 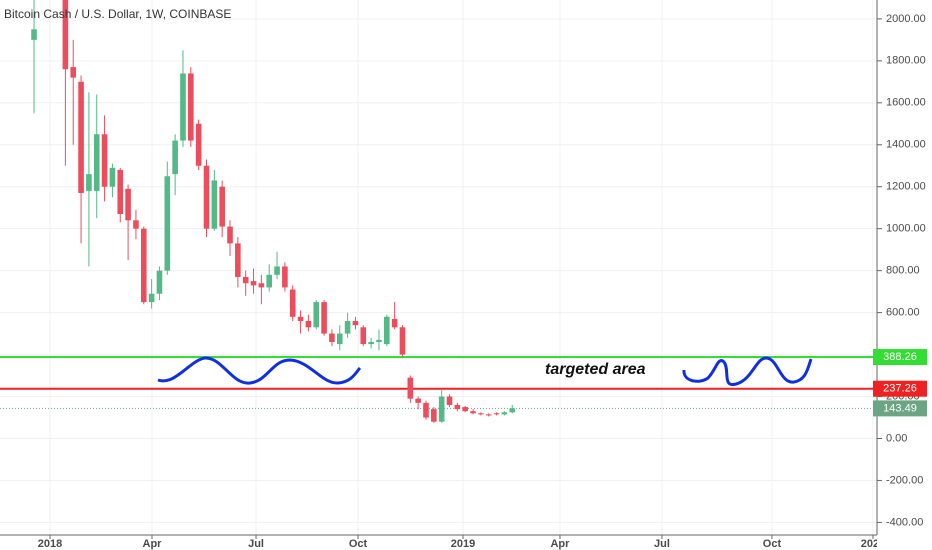 I want to click on x-axis: 2018 Apr Jul Oct 2019 Apr Jul Oct 2020, so click(x=461, y=542).